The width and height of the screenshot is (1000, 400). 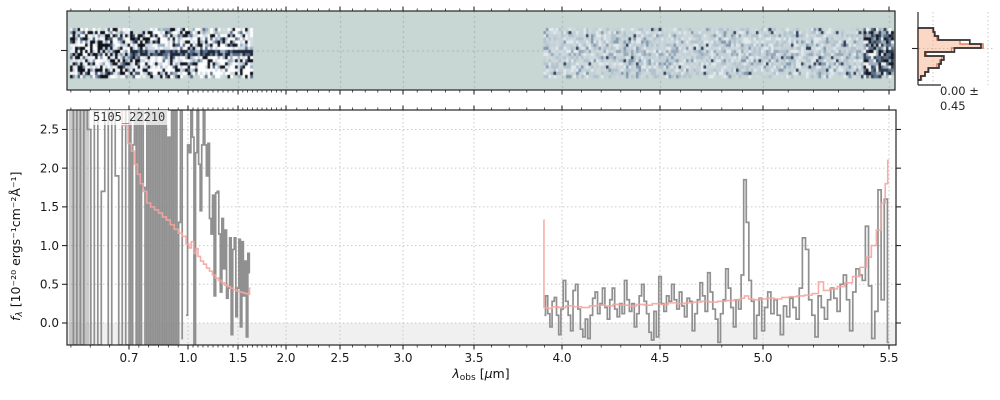 I want to click on y-tick-label: 0.5, so click(x=49, y=284).